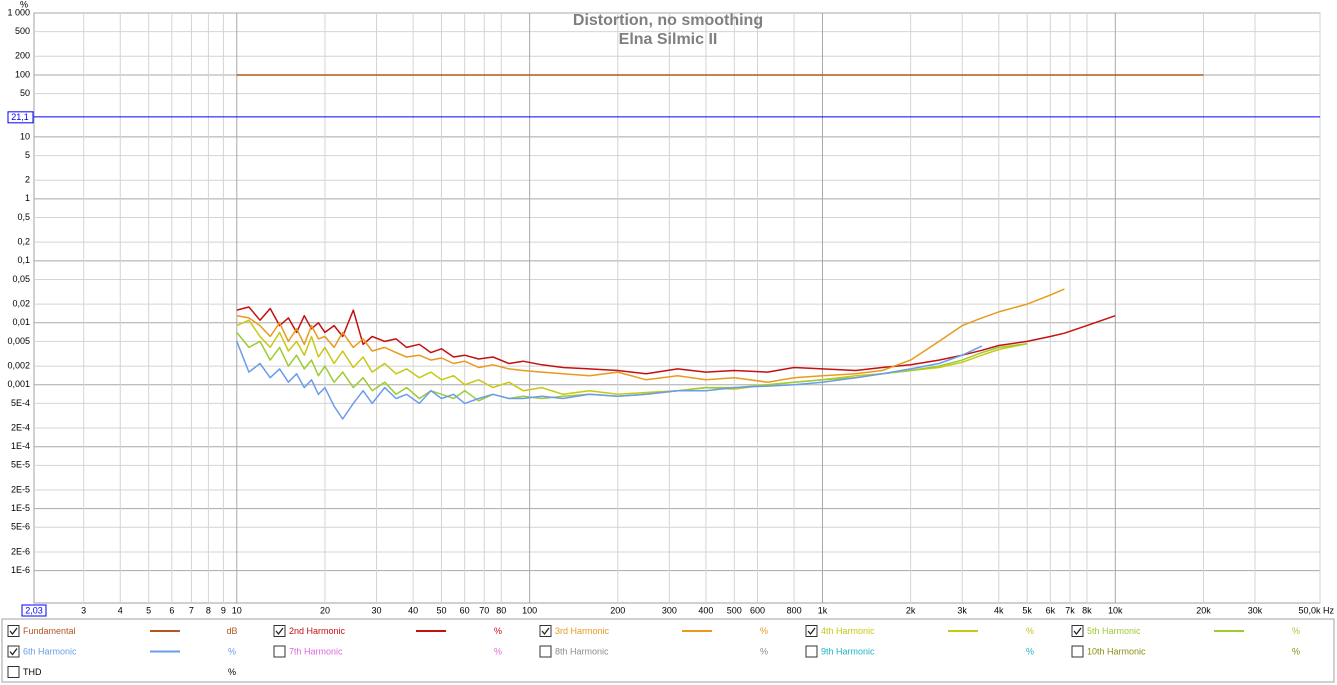  What do you see at coordinates (21, 304) in the screenshot?
I see `y-tick-label: 0,02` at bounding box center [21, 304].